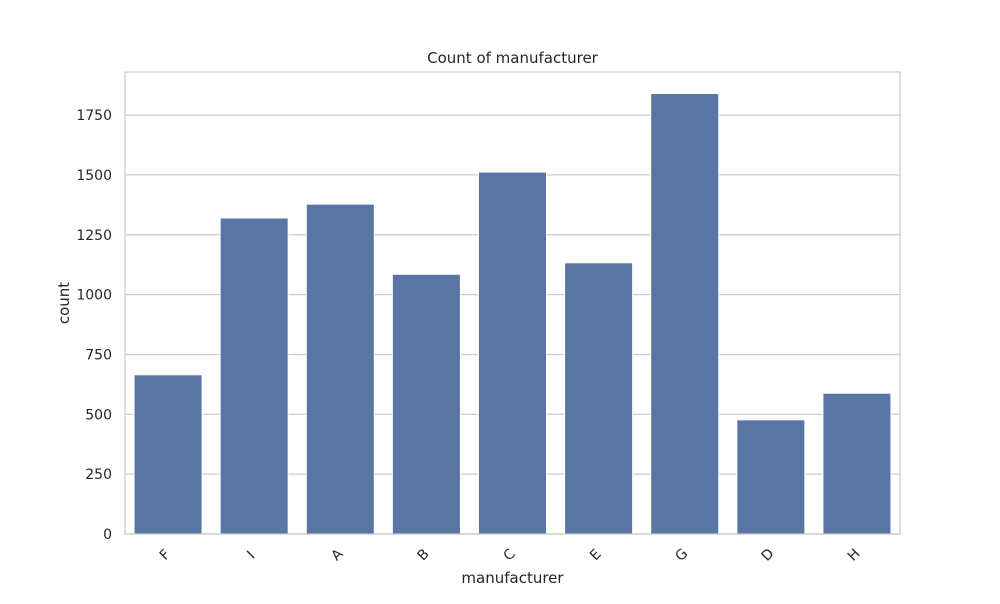  What do you see at coordinates (424, 555) in the screenshot?
I see `x-tick-label: B` at bounding box center [424, 555].